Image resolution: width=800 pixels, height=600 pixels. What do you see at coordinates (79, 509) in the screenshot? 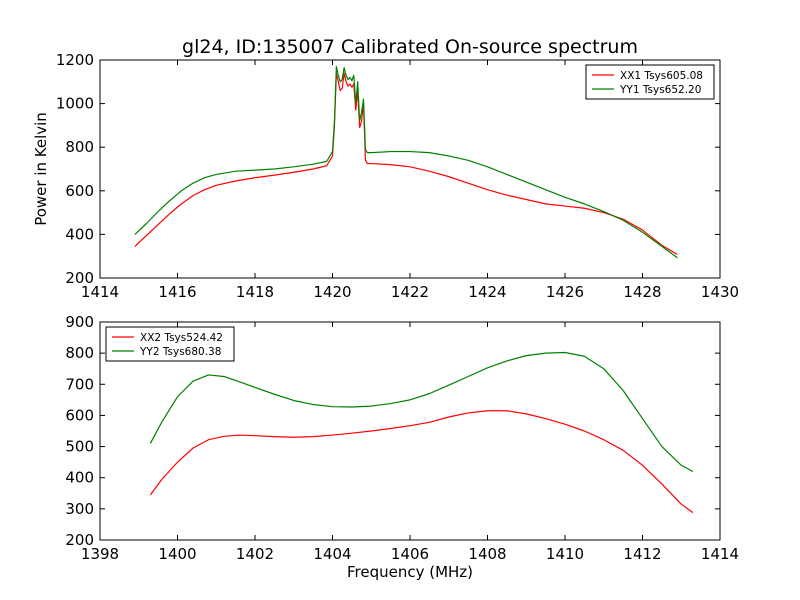
I see `y-tick-label: 300` at bounding box center [79, 509].